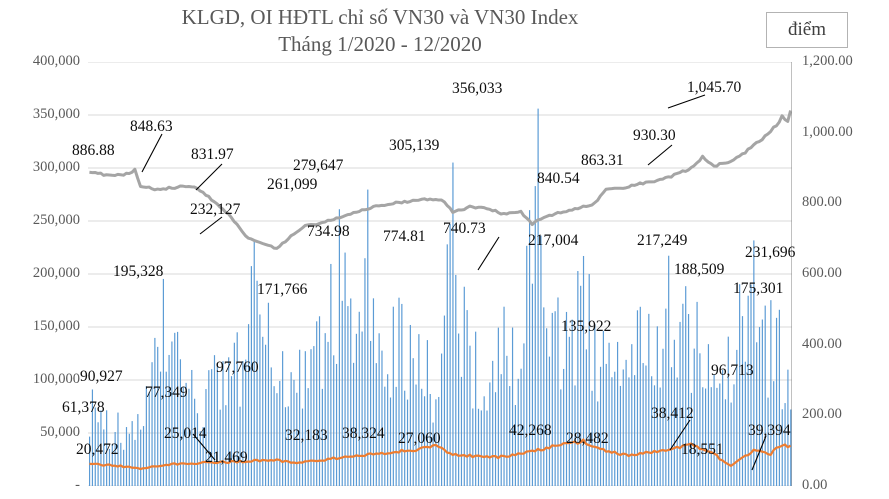 The height and width of the screenshot is (499, 889). I want to click on data-label-oi-27060: 27,060, so click(419, 438).